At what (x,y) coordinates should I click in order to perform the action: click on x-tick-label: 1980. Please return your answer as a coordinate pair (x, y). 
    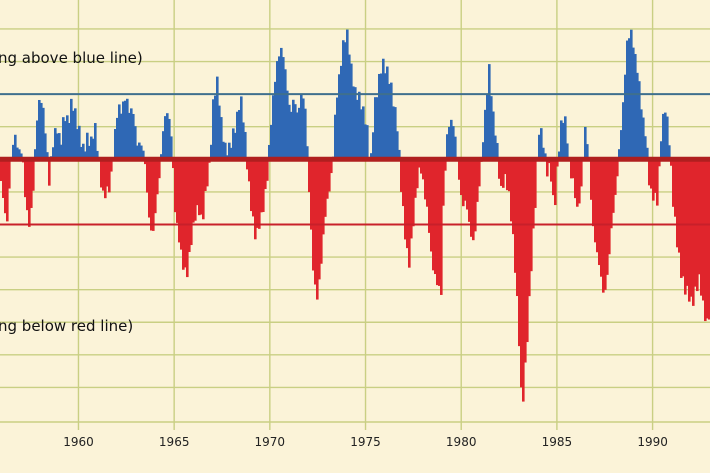
    Looking at the image, I should click on (461, 442).